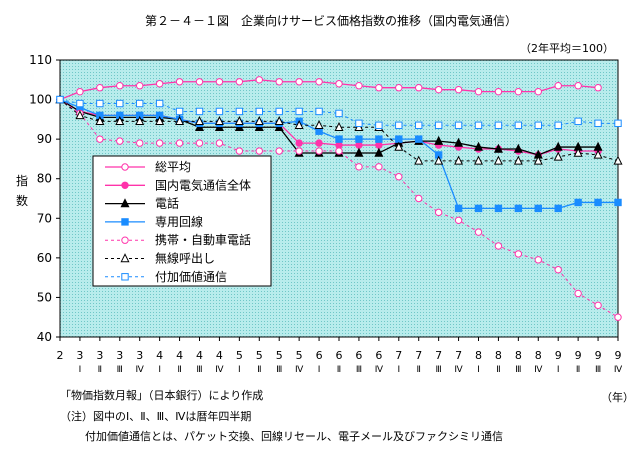 The height and width of the screenshot is (453, 641). What do you see at coordinates (179, 221) in the screenshot?
I see `legend-label: 専用回線` at bounding box center [179, 221].